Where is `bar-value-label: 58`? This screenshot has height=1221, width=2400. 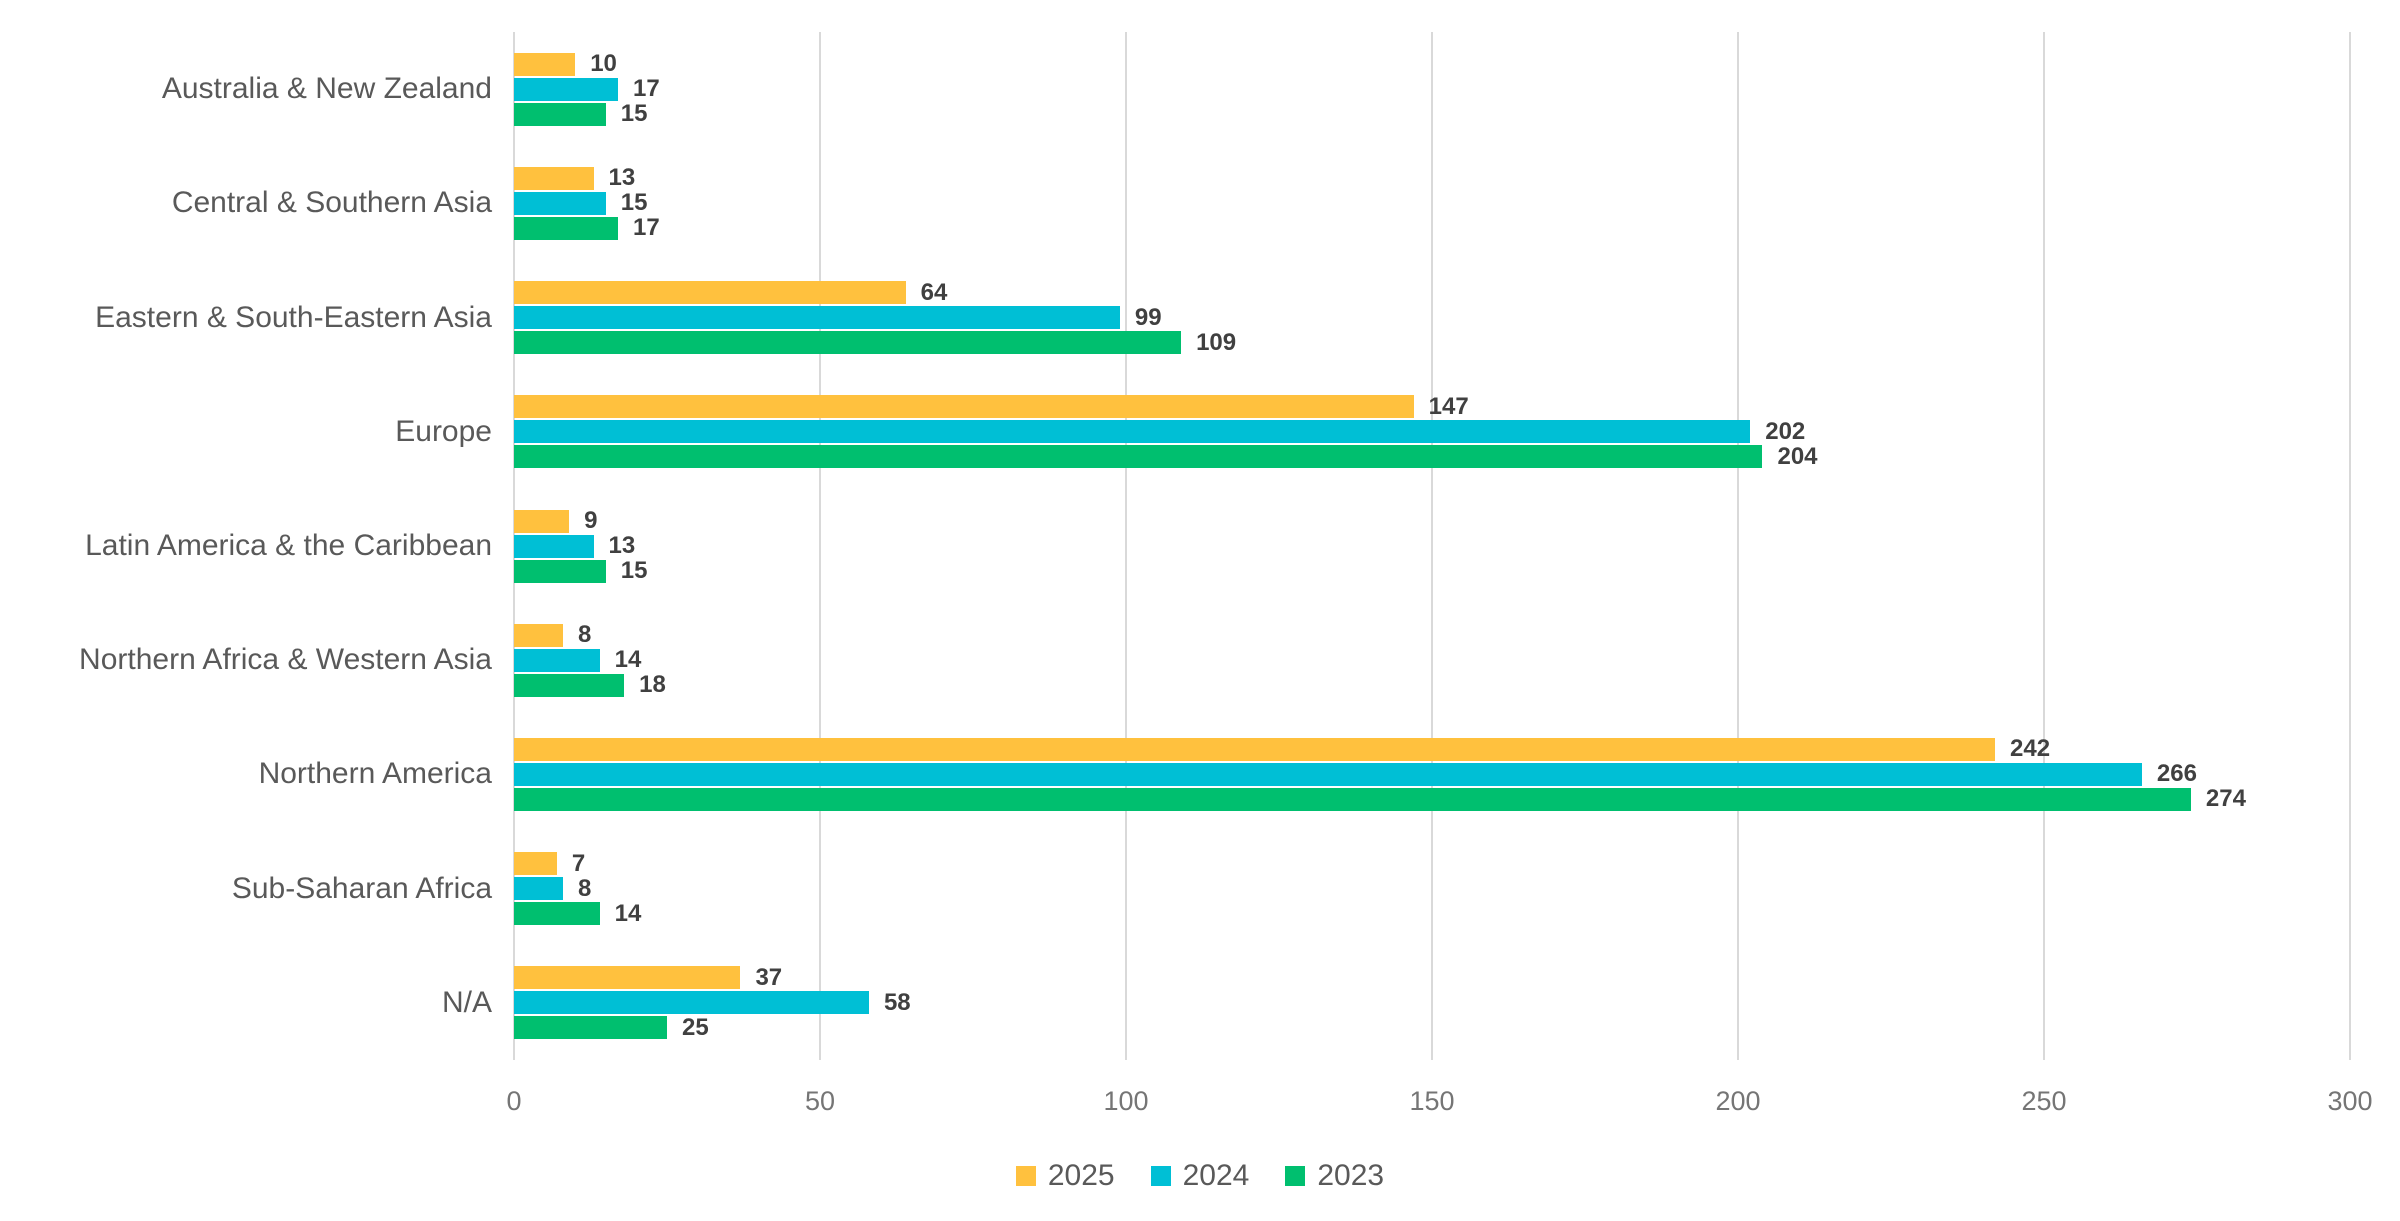
bar-value-label: 58 is located at coordinates (897, 1002).